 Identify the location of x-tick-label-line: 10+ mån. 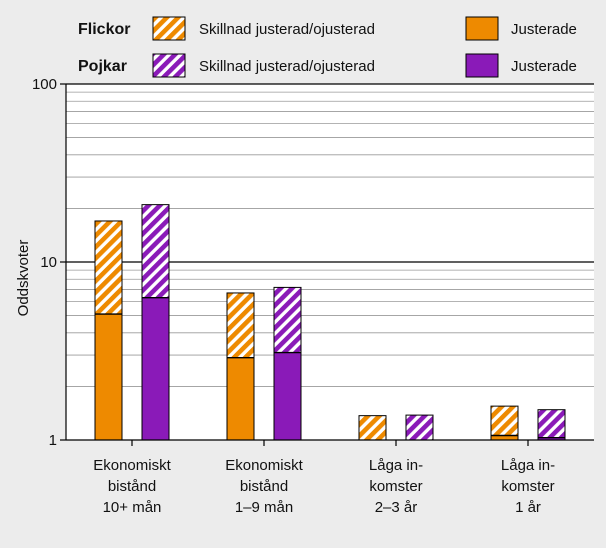
(132, 507).